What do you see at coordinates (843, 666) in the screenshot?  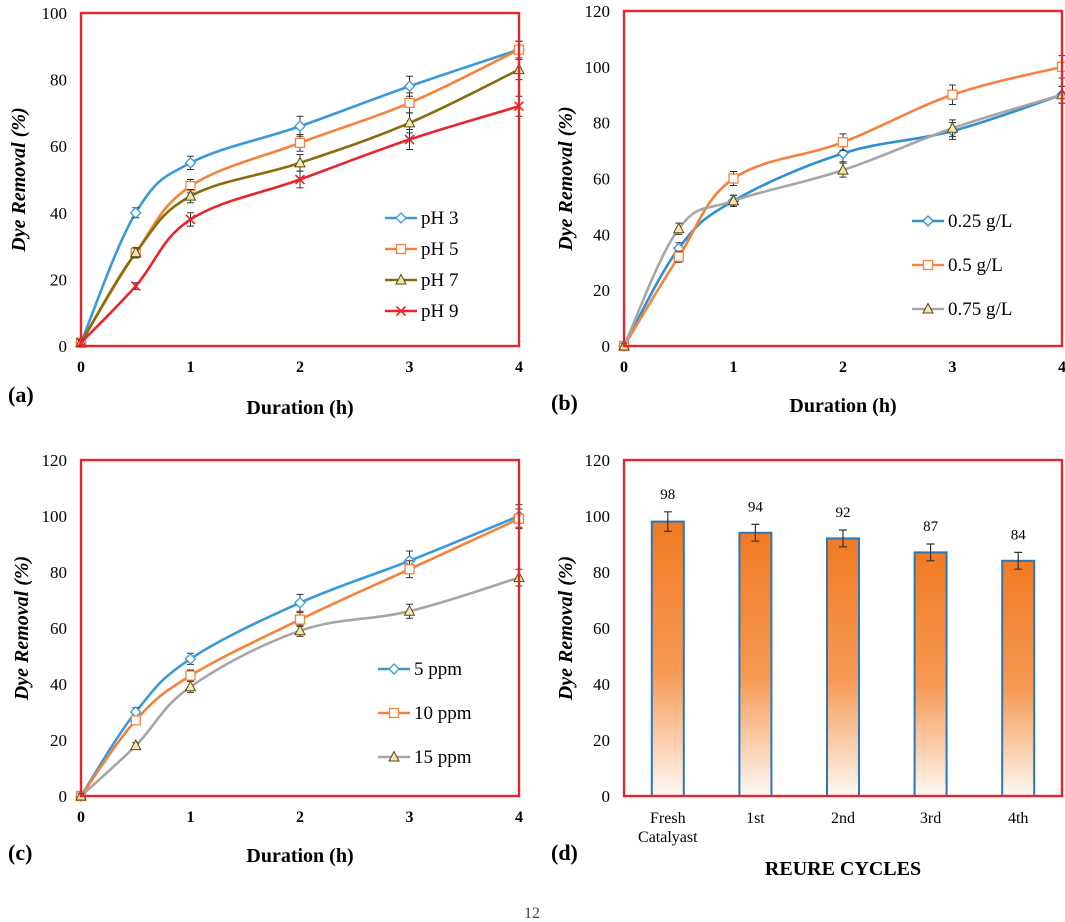 I see `bar-group: 92 2nd` at bounding box center [843, 666].